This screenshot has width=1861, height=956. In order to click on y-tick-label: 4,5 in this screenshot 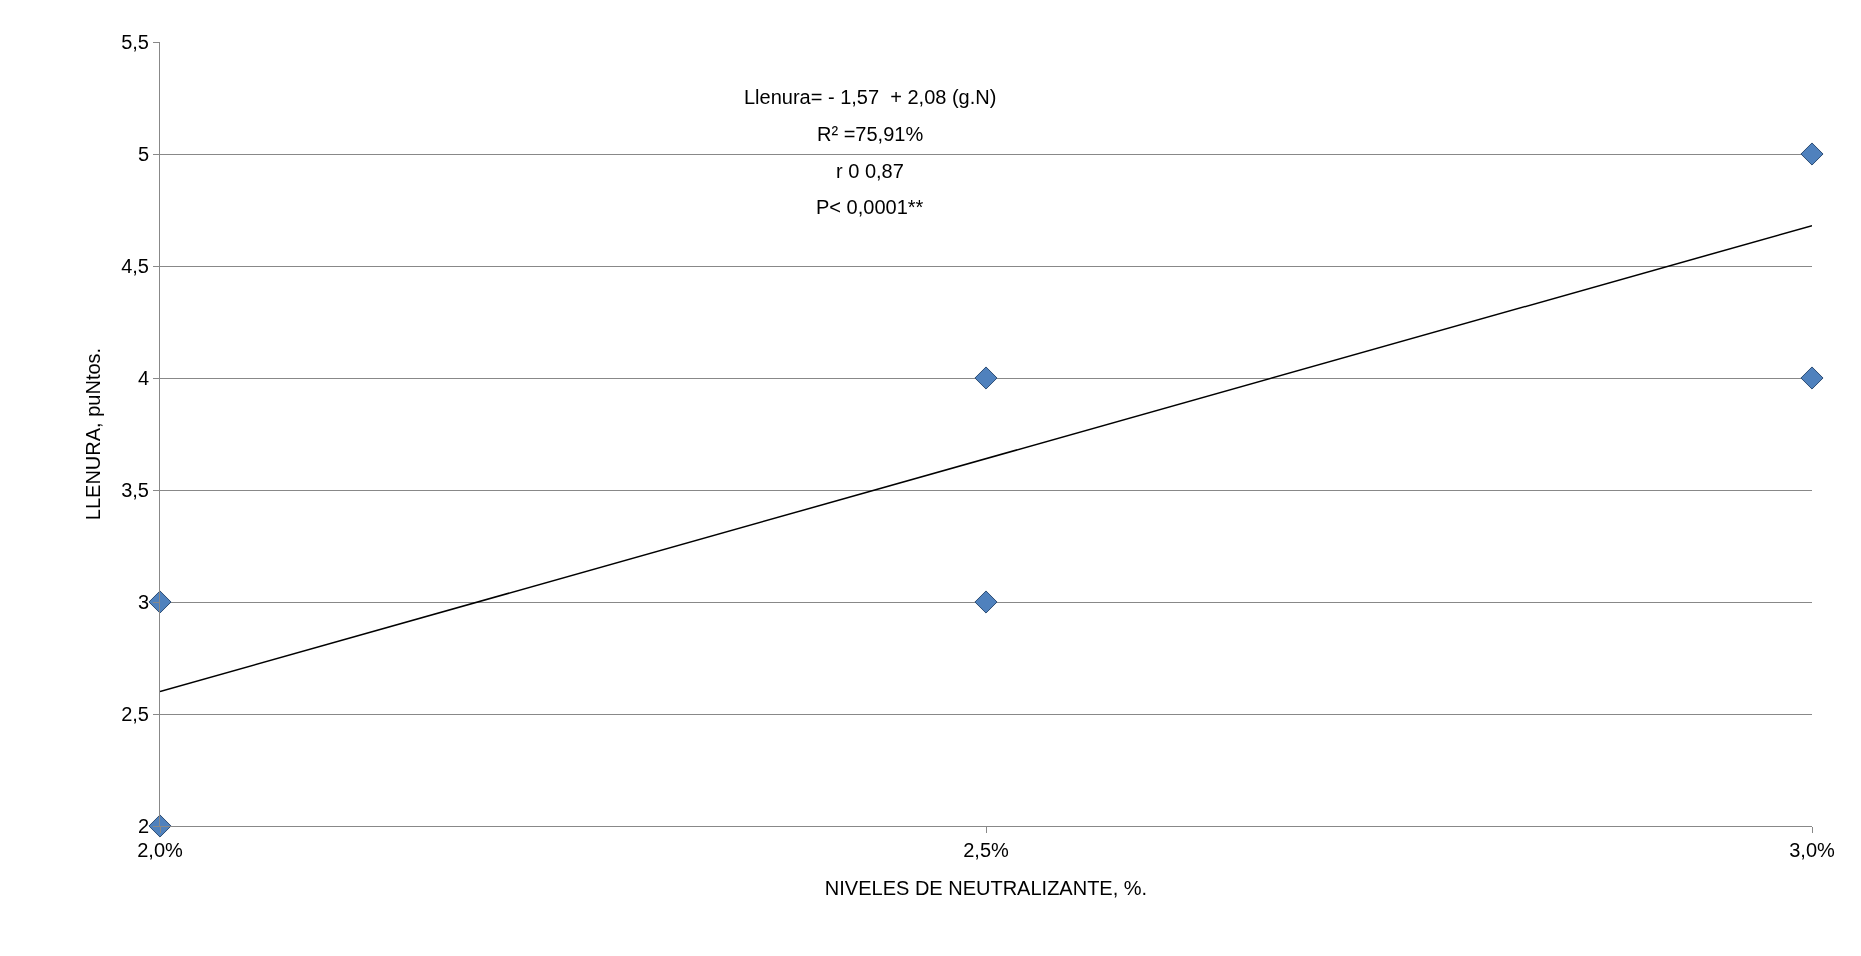, I will do `click(135, 266)`.